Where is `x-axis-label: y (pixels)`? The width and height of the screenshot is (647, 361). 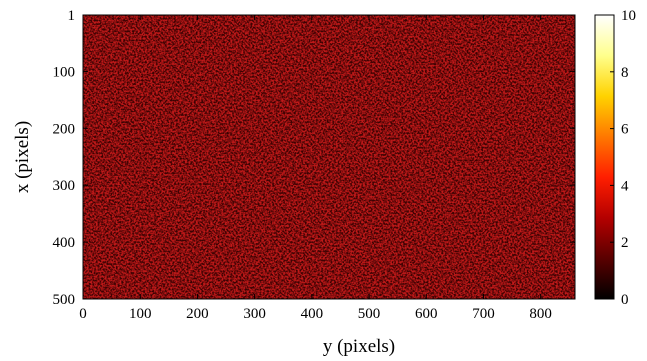
x-axis-label: y (pixels) is located at coordinates (359, 346).